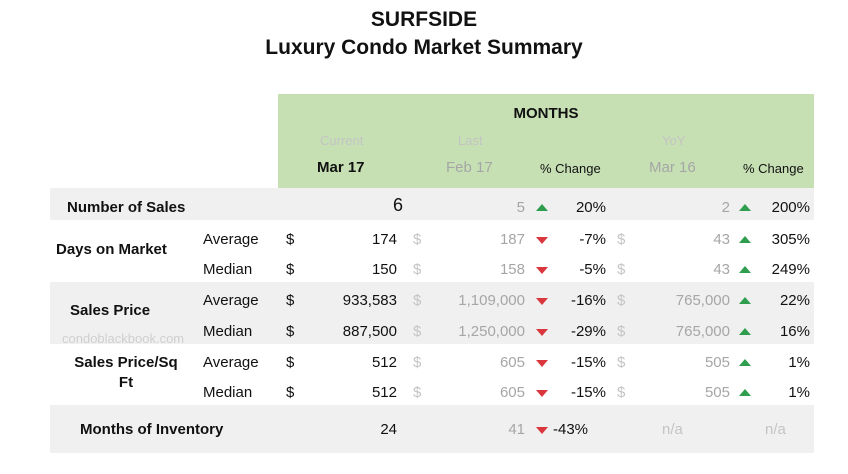  Describe the element at coordinates (111, 249) in the screenshot. I see `row-group-label: Days on Market` at that location.